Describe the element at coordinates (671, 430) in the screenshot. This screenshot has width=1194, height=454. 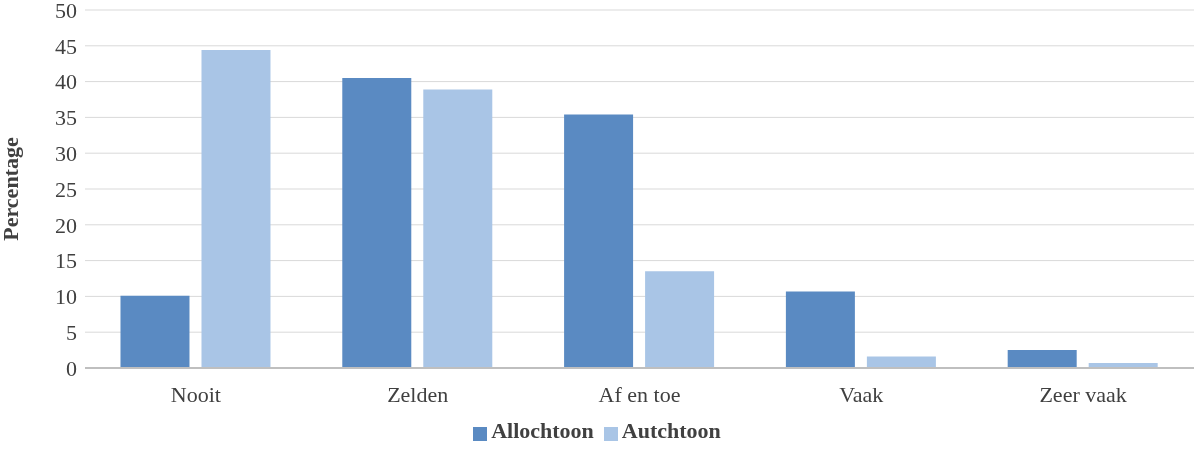
I see `legend-label: Autchtoon` at that location.